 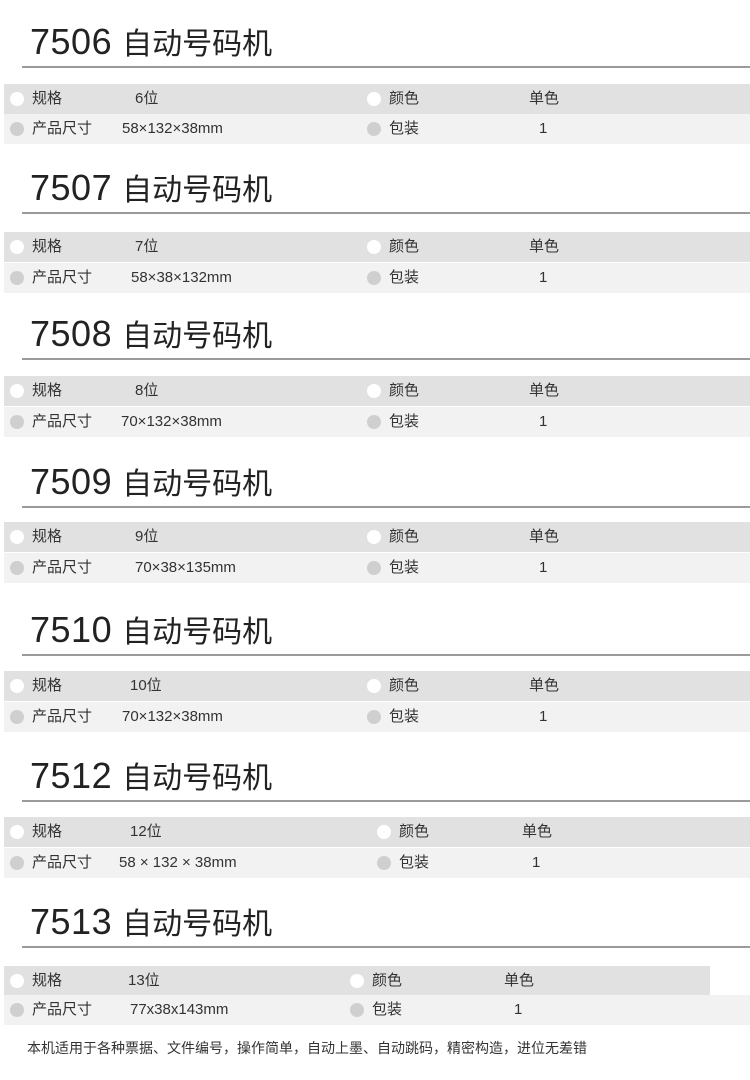 What do you see at coordinates (181, 277) in the screenshot?
I see `size-value: 58×38×132mm` at bounding box center [181, 277].